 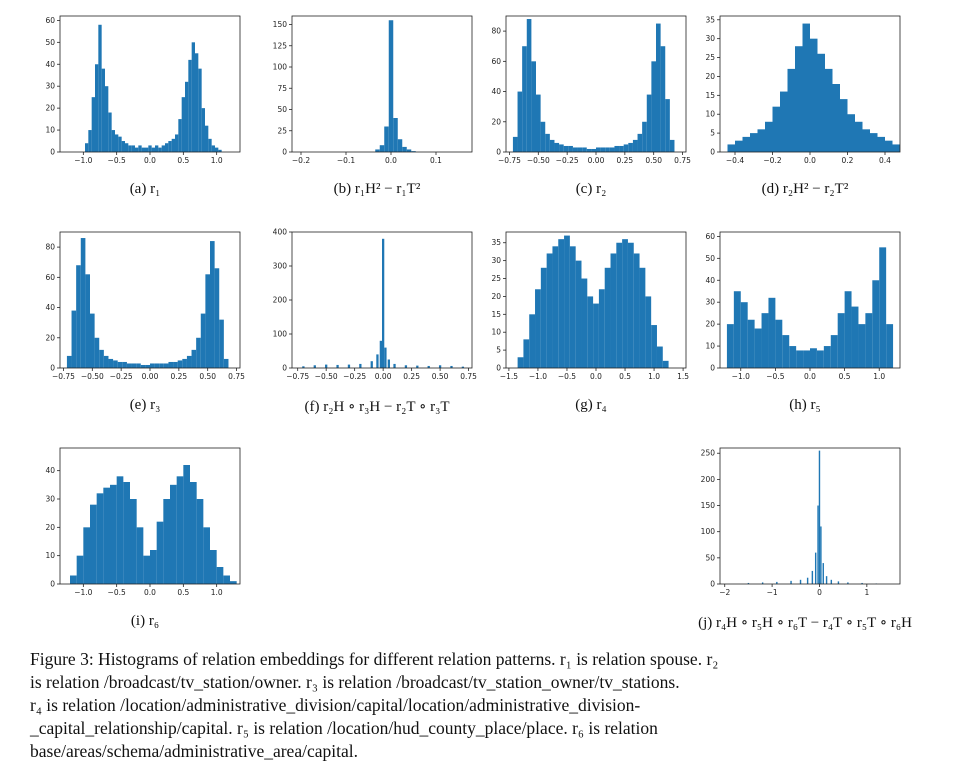 What do you see at coordinates (145, 306) in the screenshot?
I see `histogram-e-svg: −0.75 −0.50 −0.25 0.00 0.25 0.50 0.75 0 20 40 60 80` at bounding box center [145, 306].